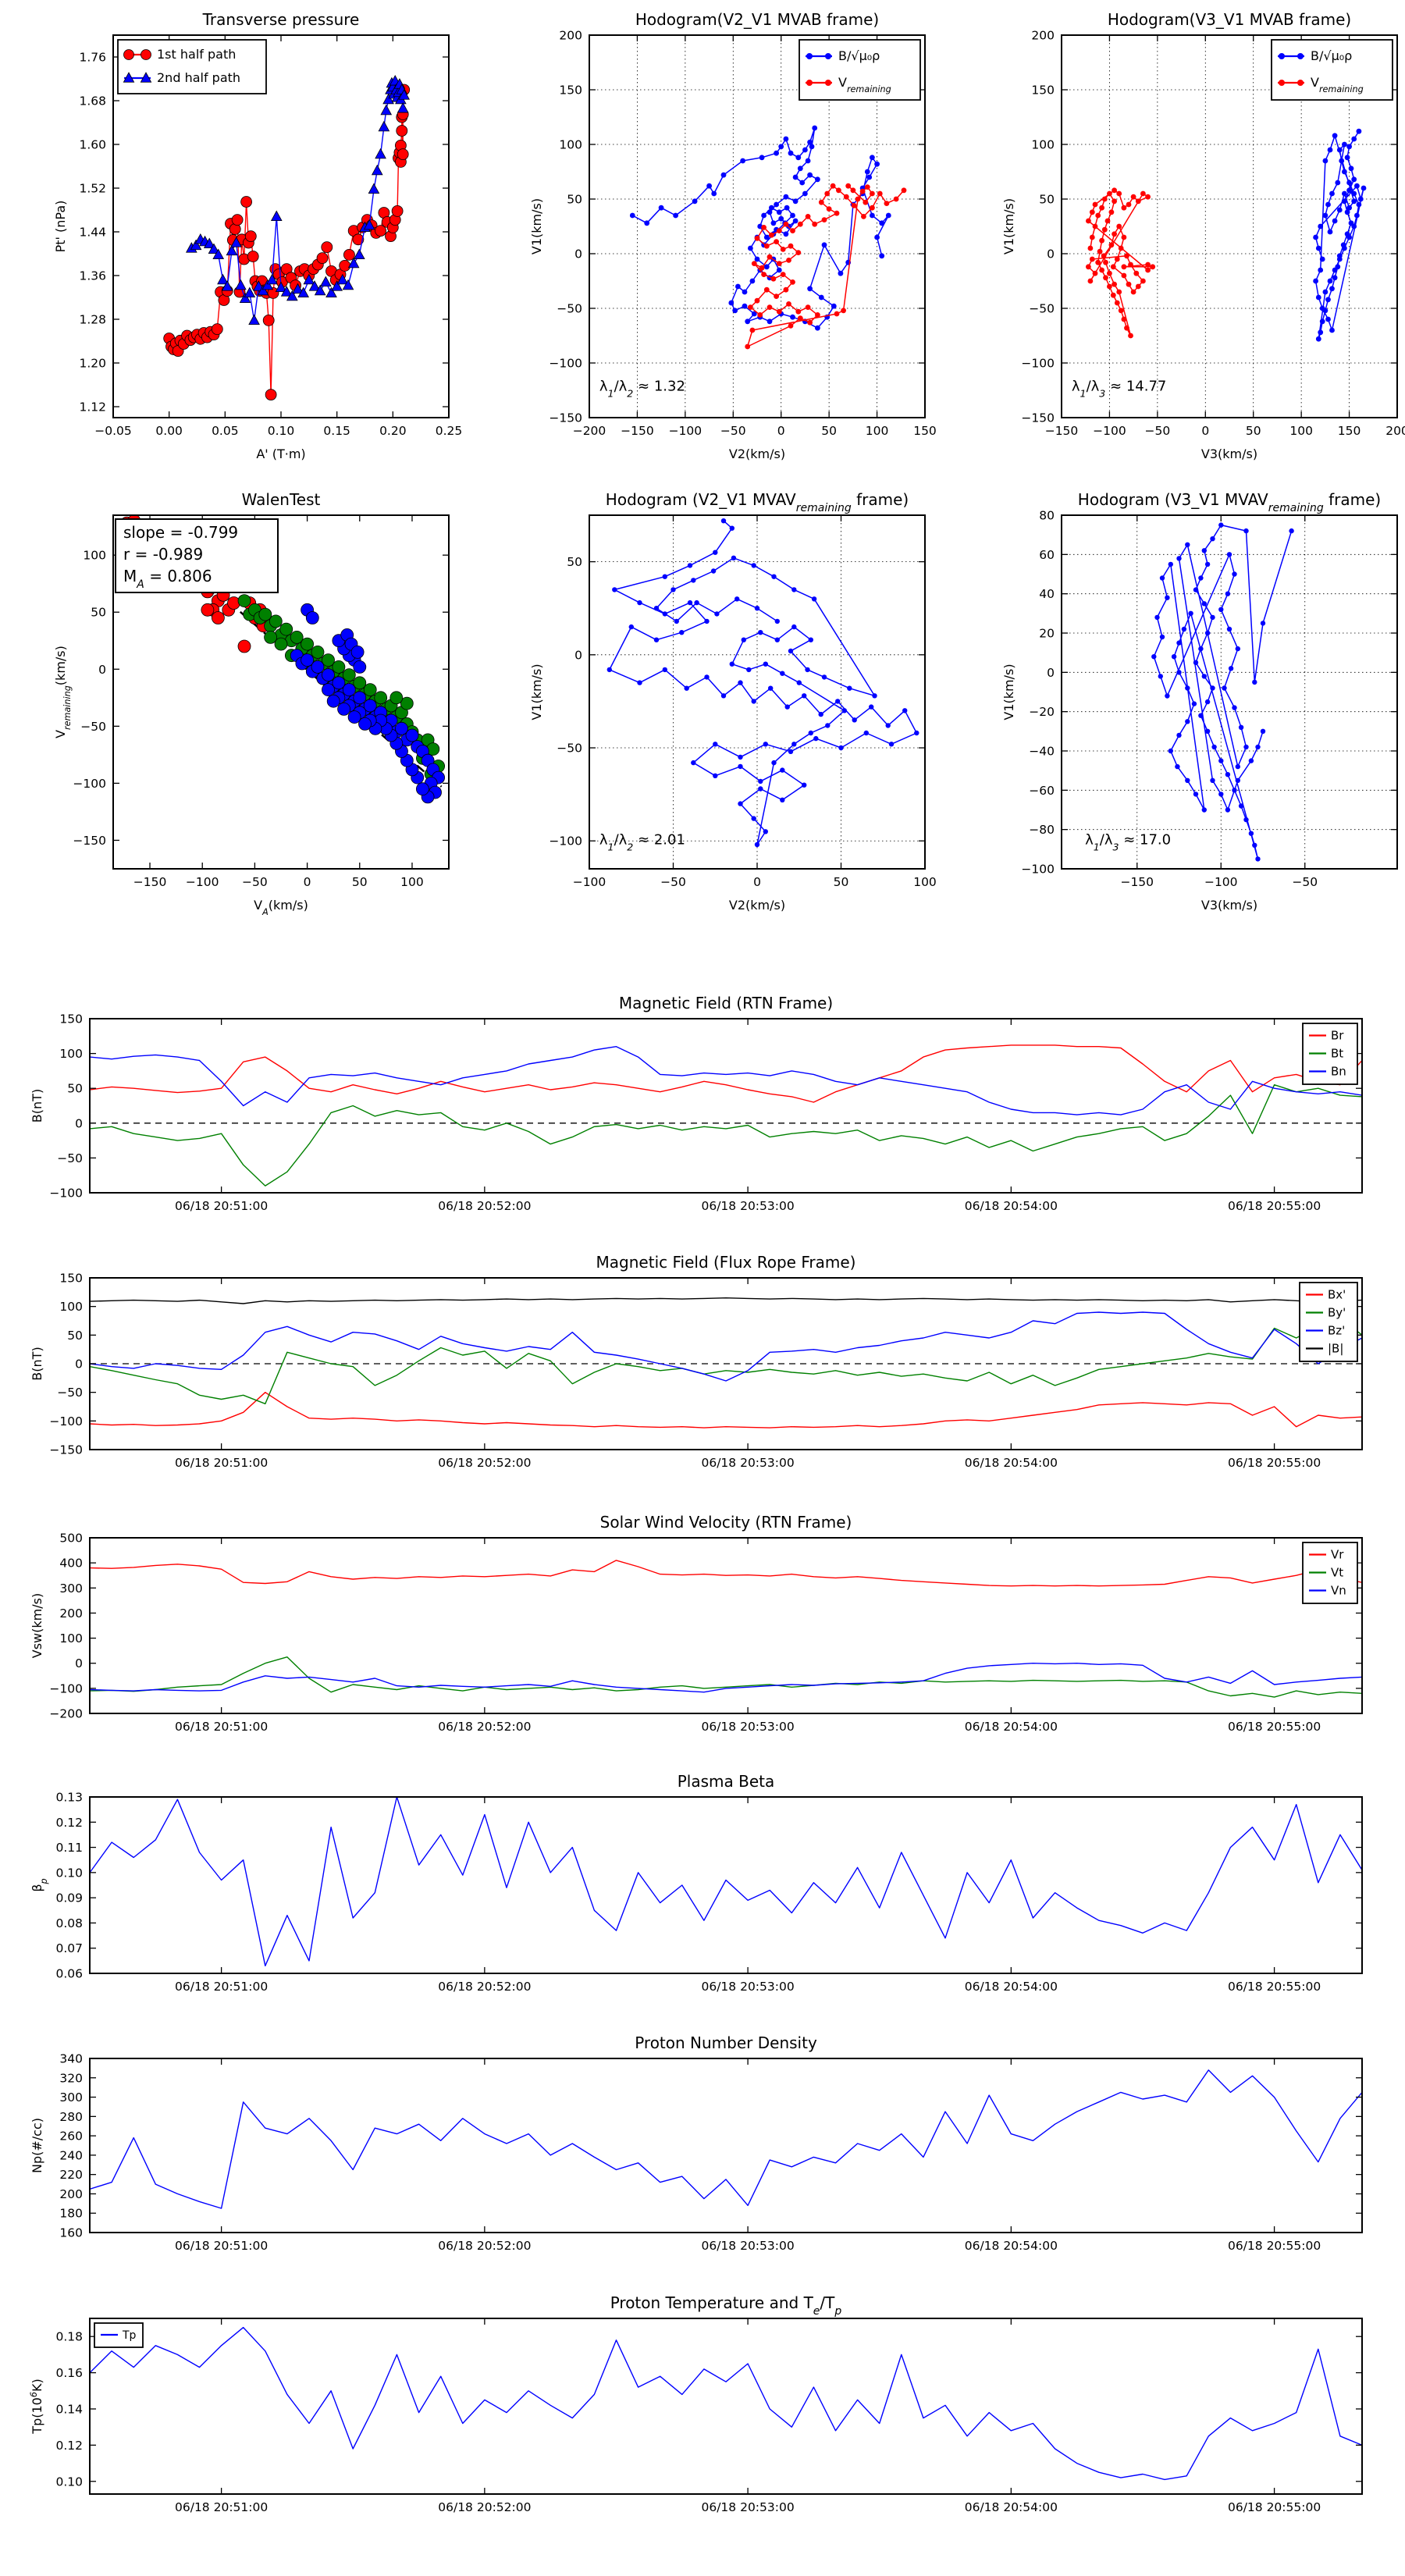 The image size is (1405, 2576). What do you see at coordinates (449, 431) in the screenshot?
I see `x-tick-label: 0.25` at bounding box center [449, 431].